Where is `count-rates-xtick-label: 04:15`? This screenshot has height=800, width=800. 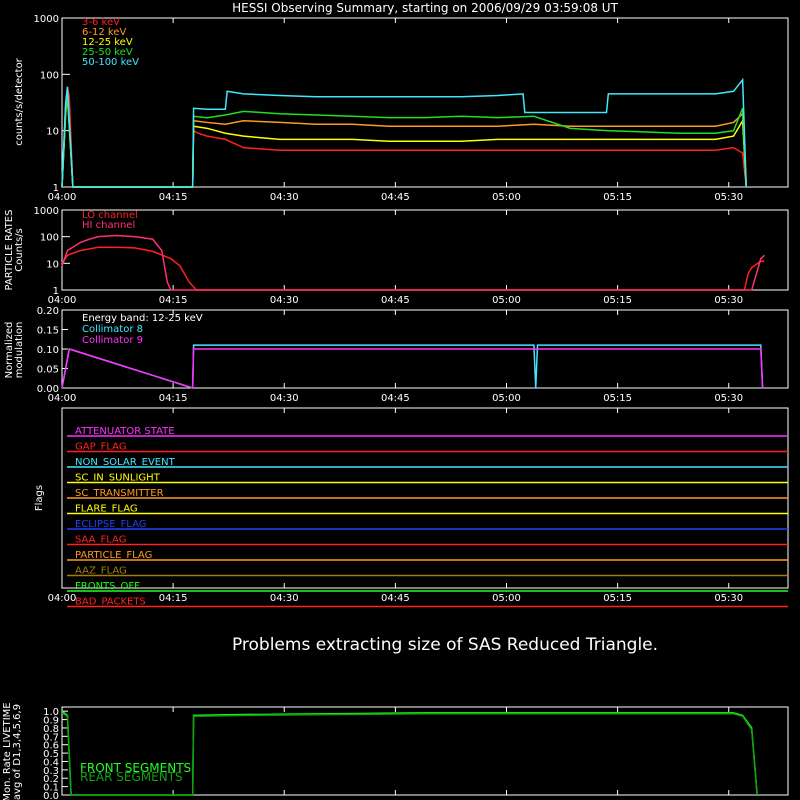
count-rates-xtick-label: 04:15 is located at coordinates (173, 197).